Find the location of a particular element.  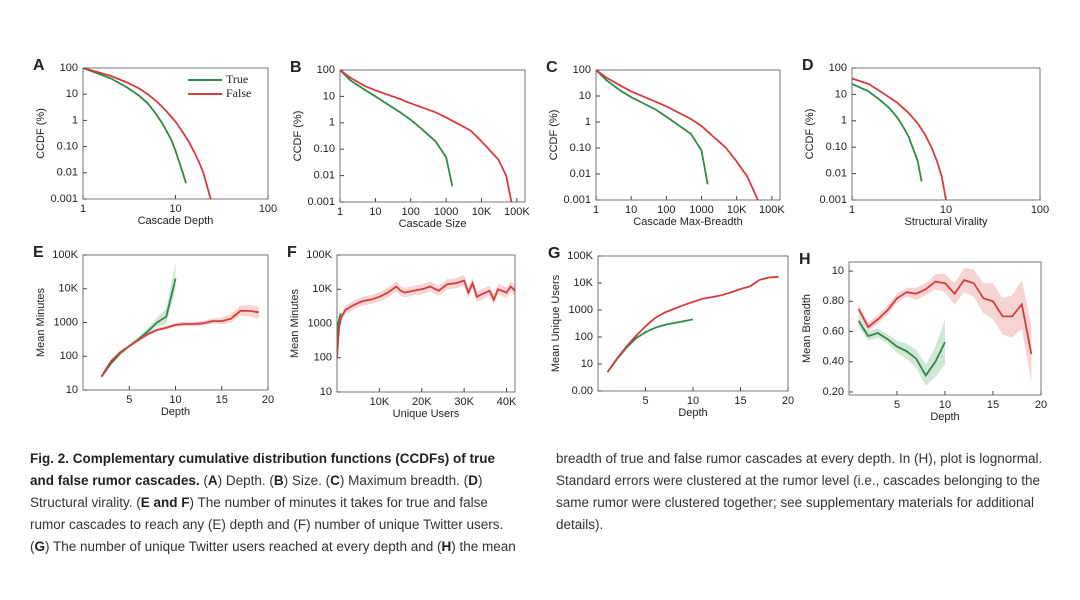

caption-run: G is located at coordinates (40, 546).